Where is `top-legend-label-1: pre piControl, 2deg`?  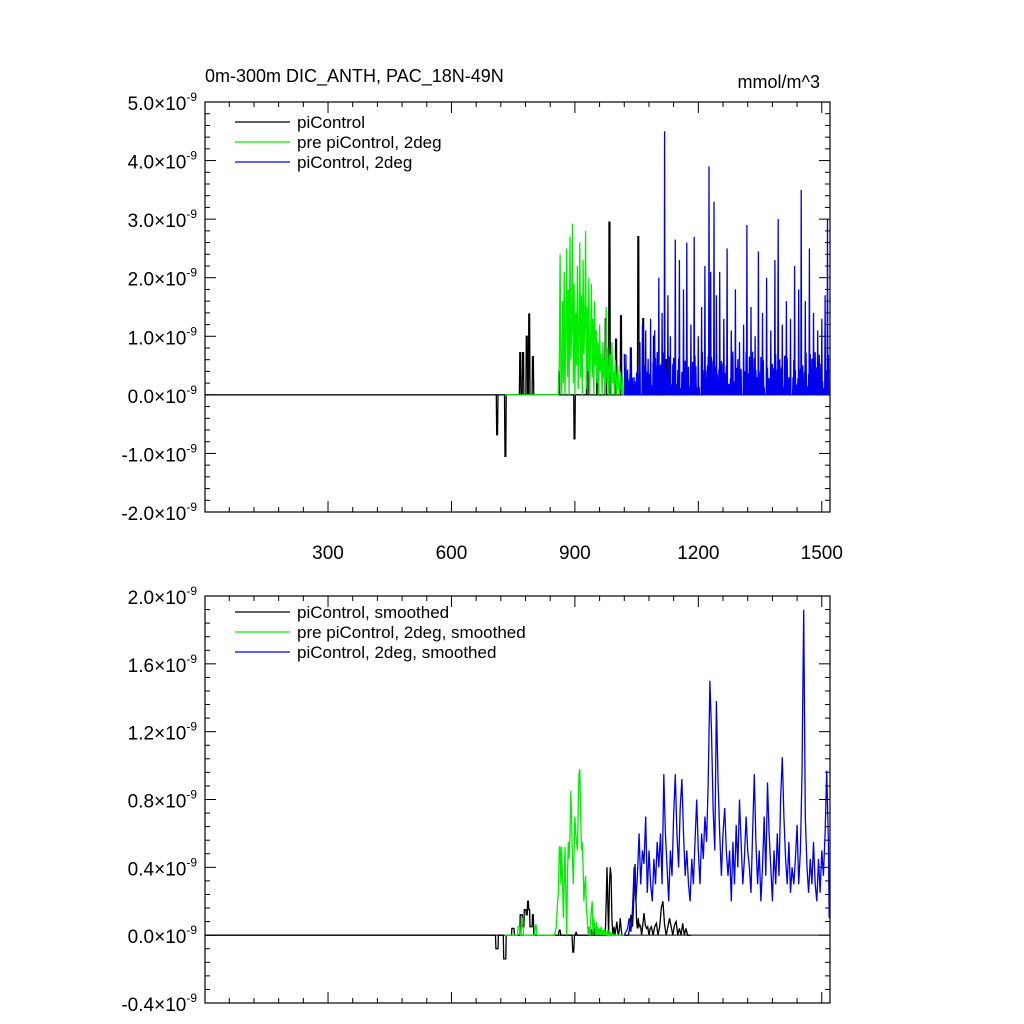
top-legend-label-1: pre piControl, 2deg is located at coordinates (369, 142).